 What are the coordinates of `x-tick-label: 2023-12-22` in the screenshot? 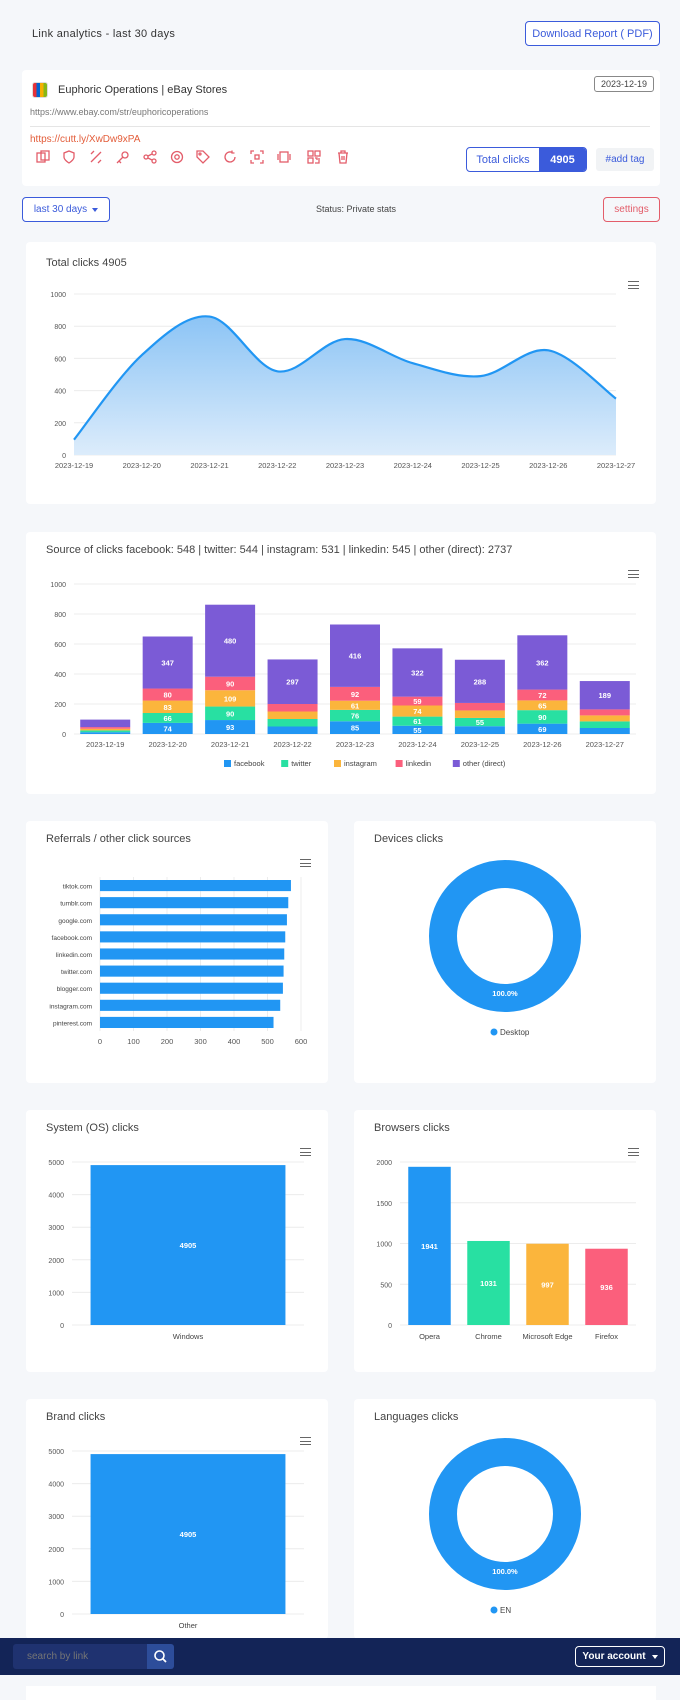 It's located at (277, 465).